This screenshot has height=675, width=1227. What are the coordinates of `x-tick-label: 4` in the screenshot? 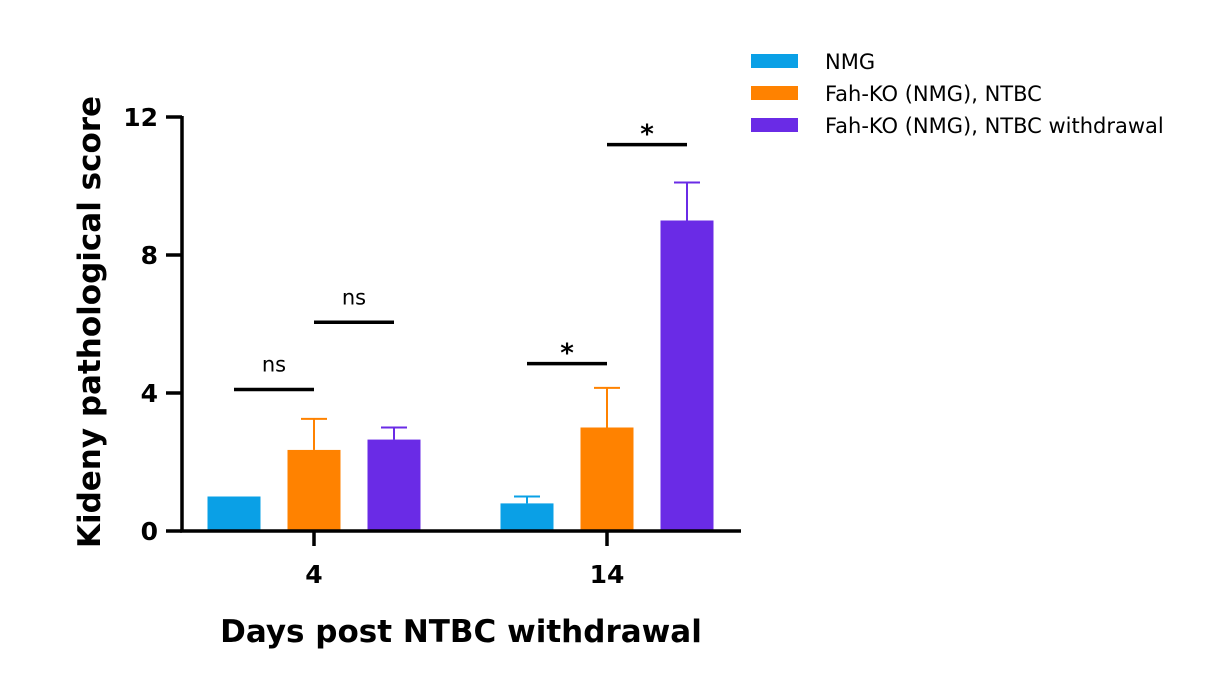 It's located at (313, 574).